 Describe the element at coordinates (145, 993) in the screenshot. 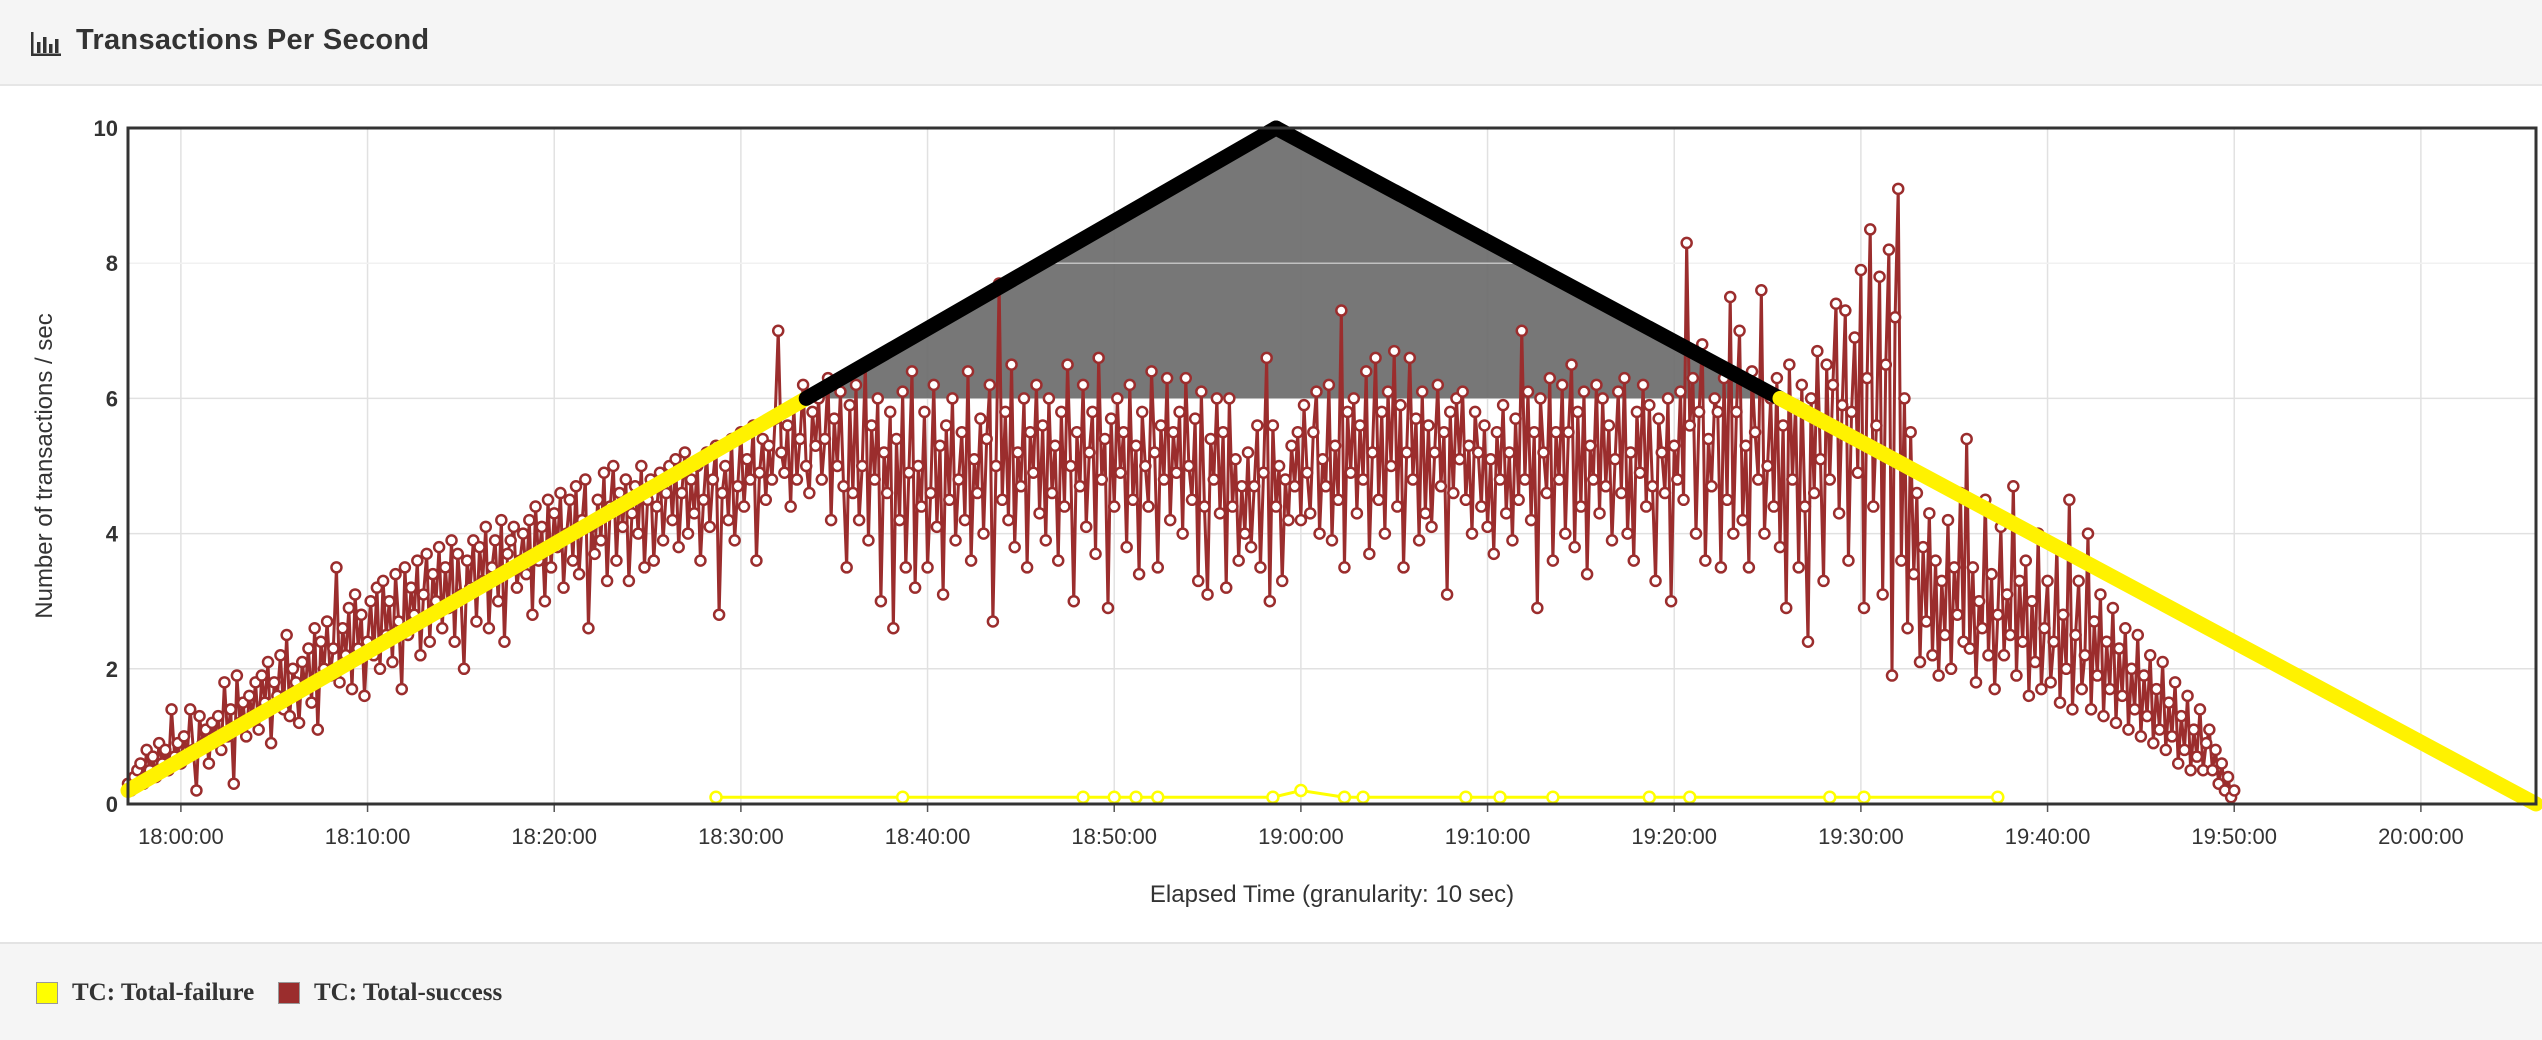

I see `legend-item-failure: TC: Total-failure` at that location.